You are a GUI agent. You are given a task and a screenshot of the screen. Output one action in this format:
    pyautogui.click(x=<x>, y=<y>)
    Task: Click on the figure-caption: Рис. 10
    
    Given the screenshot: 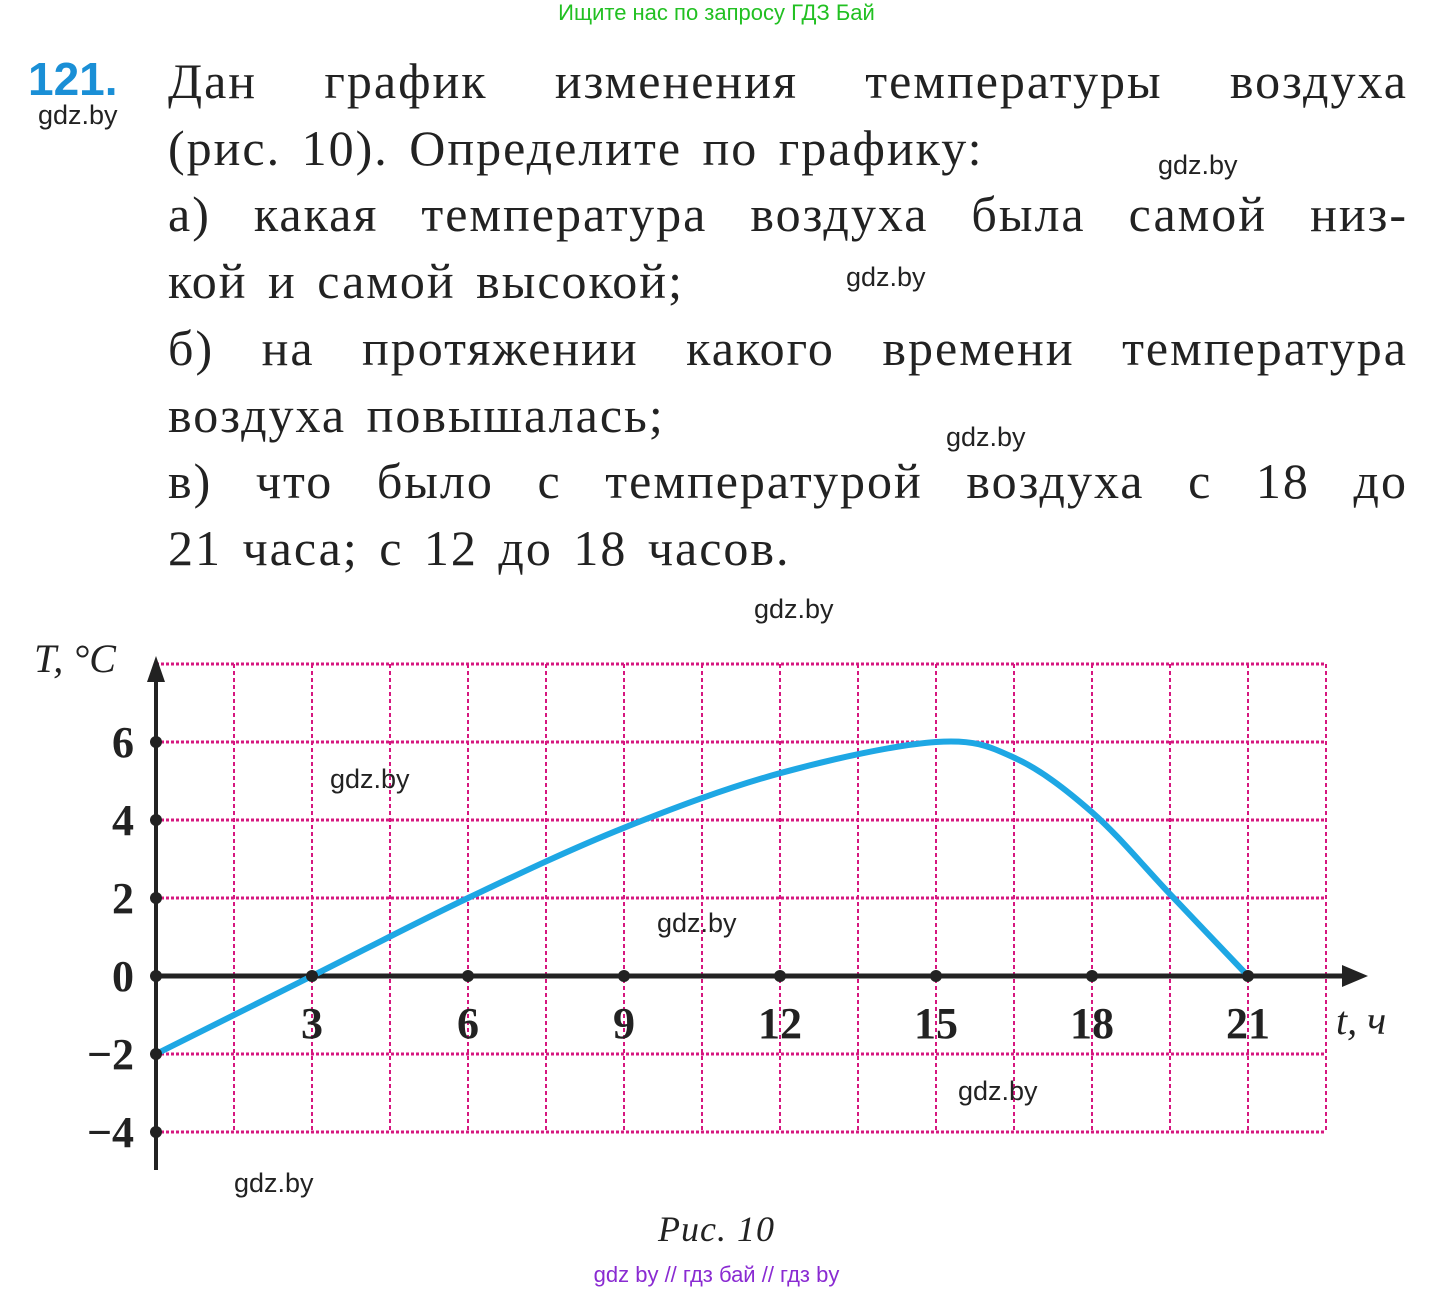 What is the action you would take?
    pyautogui.click(x=716, y=1229)
    